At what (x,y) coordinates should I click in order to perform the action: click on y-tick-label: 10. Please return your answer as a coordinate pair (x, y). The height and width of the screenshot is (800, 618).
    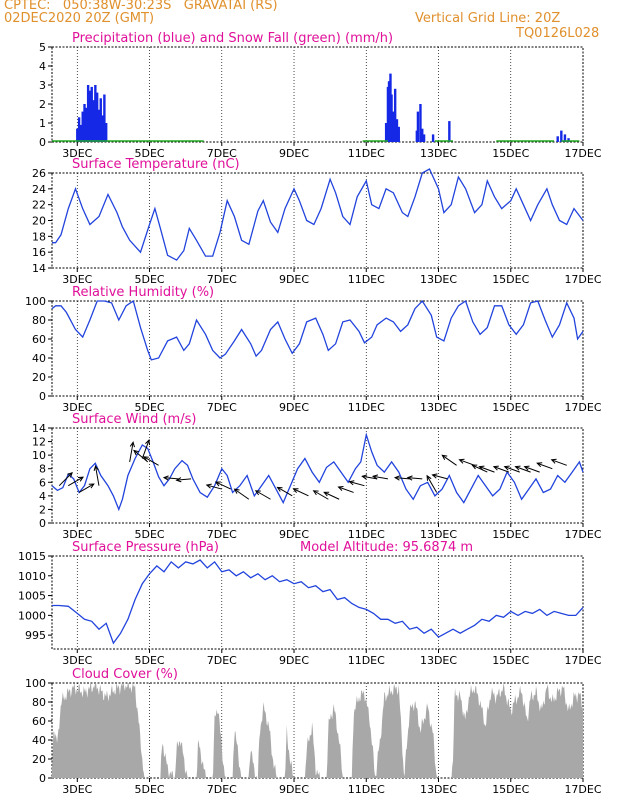
    Looking at the image, I should click on (39, 455).